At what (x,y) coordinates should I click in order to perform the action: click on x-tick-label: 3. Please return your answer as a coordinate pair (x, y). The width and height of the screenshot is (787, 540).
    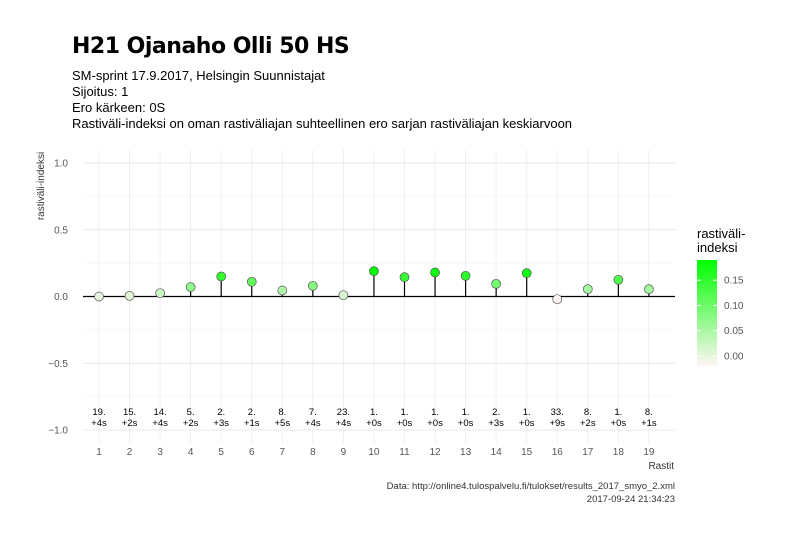
    Looking at the image, I should click on (160, 452).